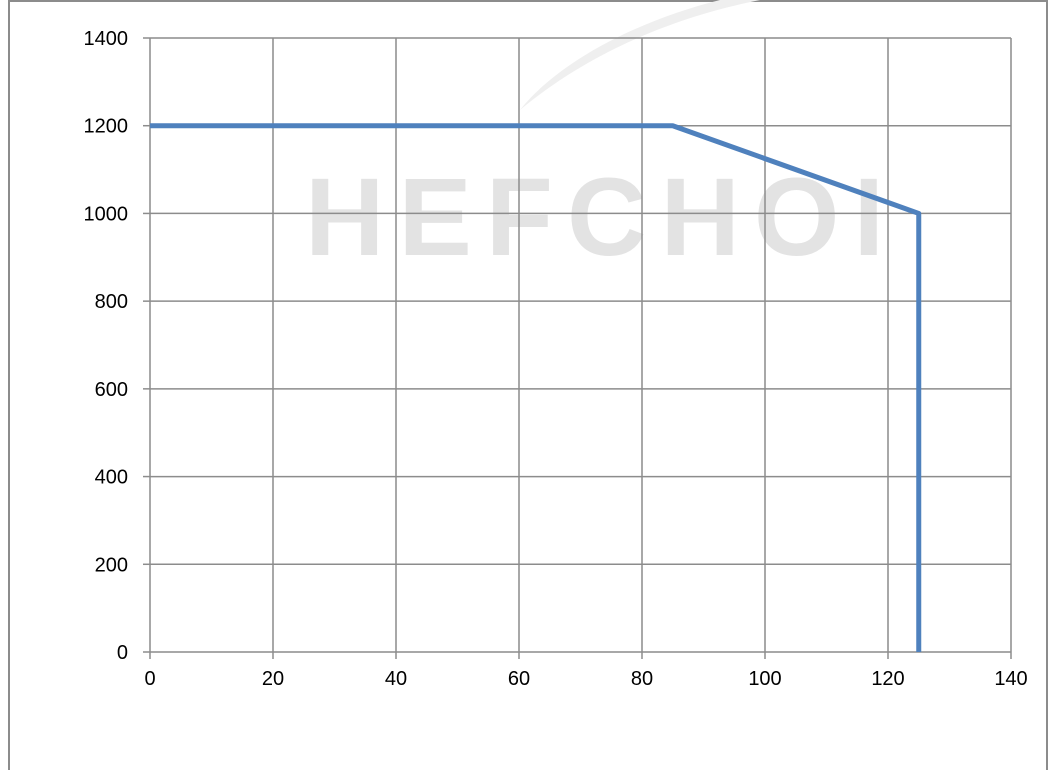  Describe the element at coordinates (642, 679) in the screenshot. I see `x-tick-label: 80` at that location.